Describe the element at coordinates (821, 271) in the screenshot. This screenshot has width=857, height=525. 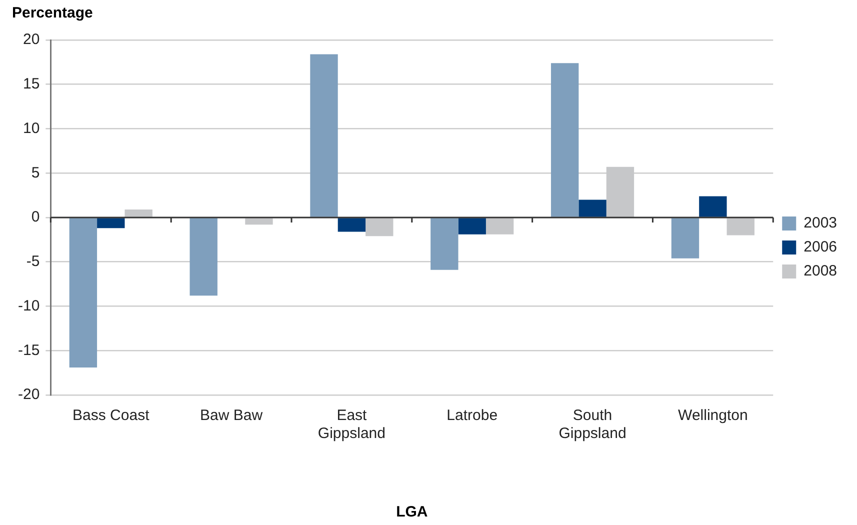
I see `legend-label: 2008` at that location.